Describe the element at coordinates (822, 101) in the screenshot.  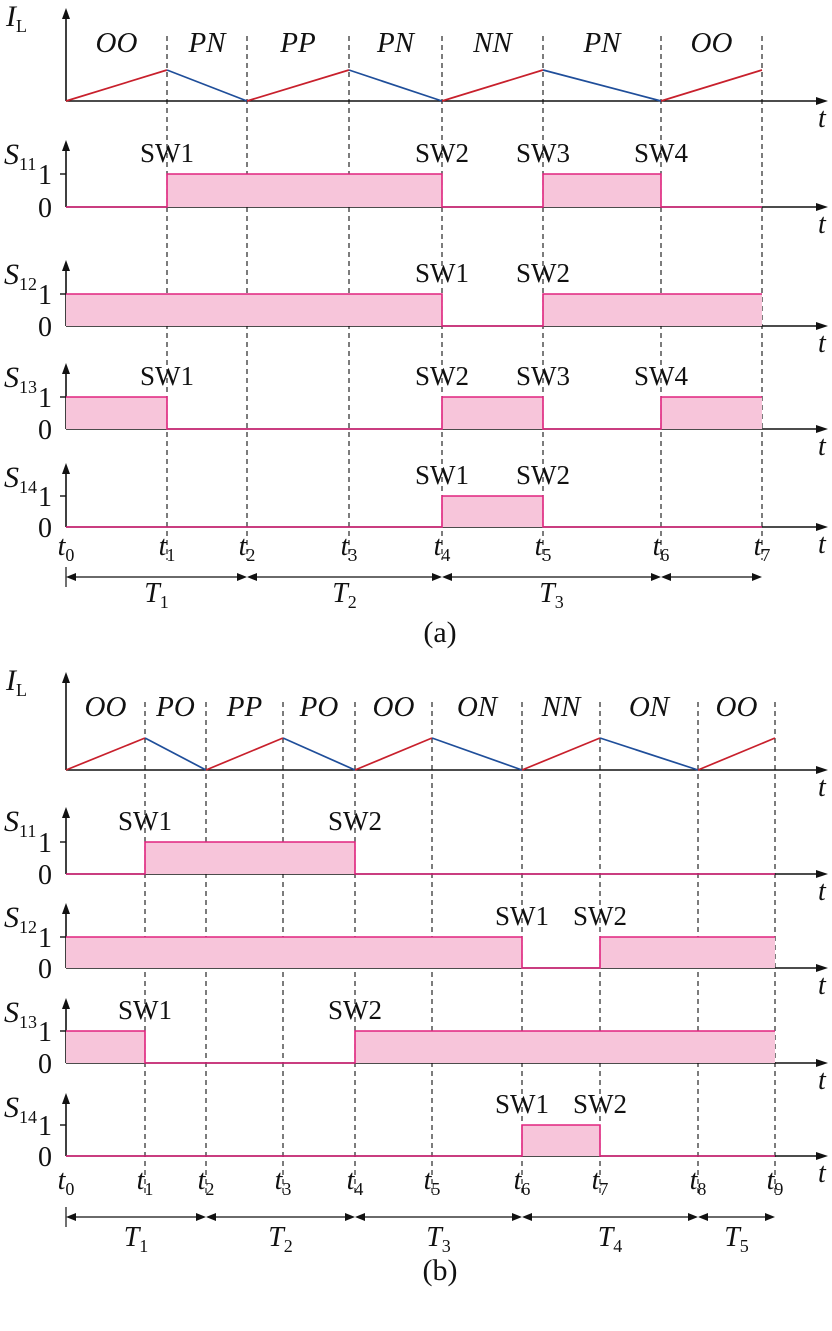
I see `il-time-axis-arrowhead` at that location.